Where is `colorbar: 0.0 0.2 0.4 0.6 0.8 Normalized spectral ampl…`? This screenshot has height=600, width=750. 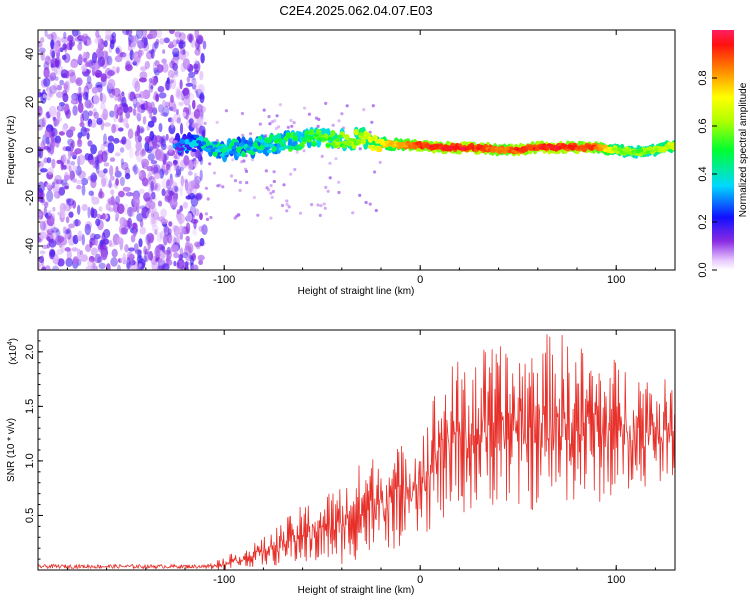
colorbar: 0.0 0.2 0.4 0.6 0.8 Normalized spectral ampl… is located at coordinates (723, 154).